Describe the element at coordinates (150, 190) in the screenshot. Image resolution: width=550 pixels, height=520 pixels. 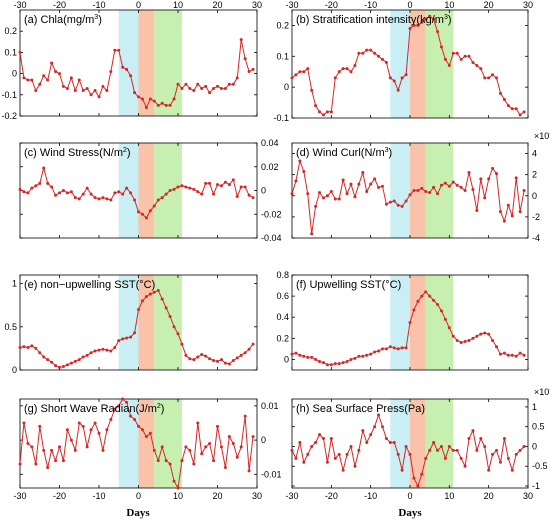
I see `panel-c: -0.04 -0.02 0 0.02 0.04 (c) Wind Stress(N/m2)` at that location.